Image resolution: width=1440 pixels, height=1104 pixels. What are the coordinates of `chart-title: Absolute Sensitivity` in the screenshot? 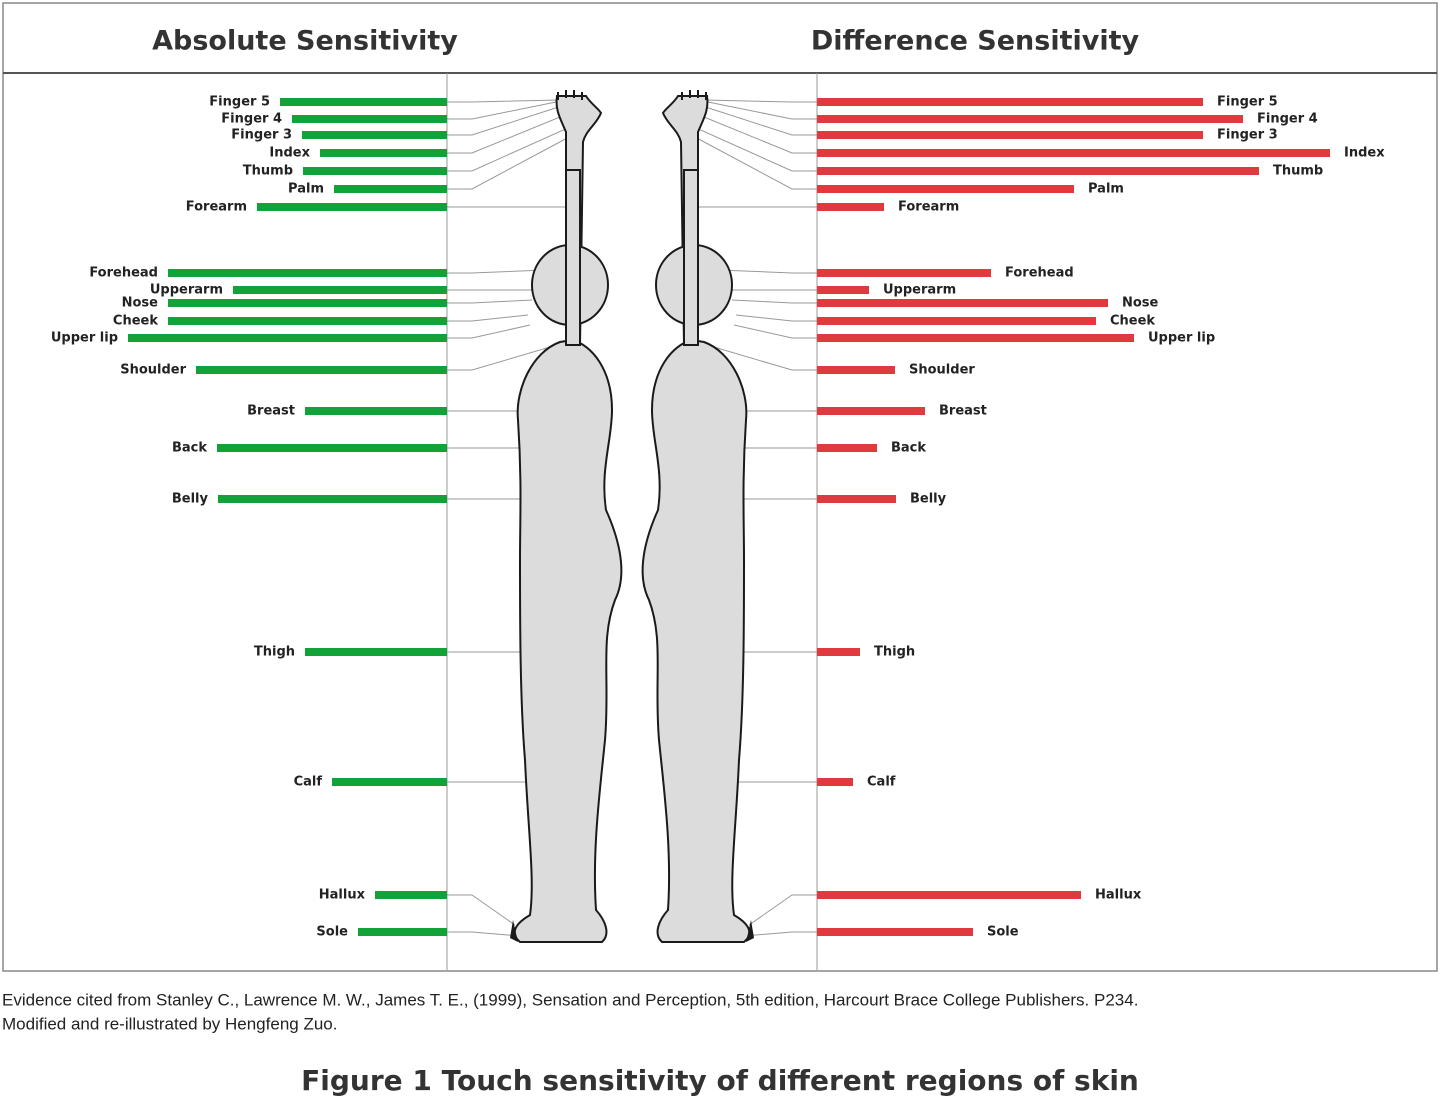 It's located at (305, 41).